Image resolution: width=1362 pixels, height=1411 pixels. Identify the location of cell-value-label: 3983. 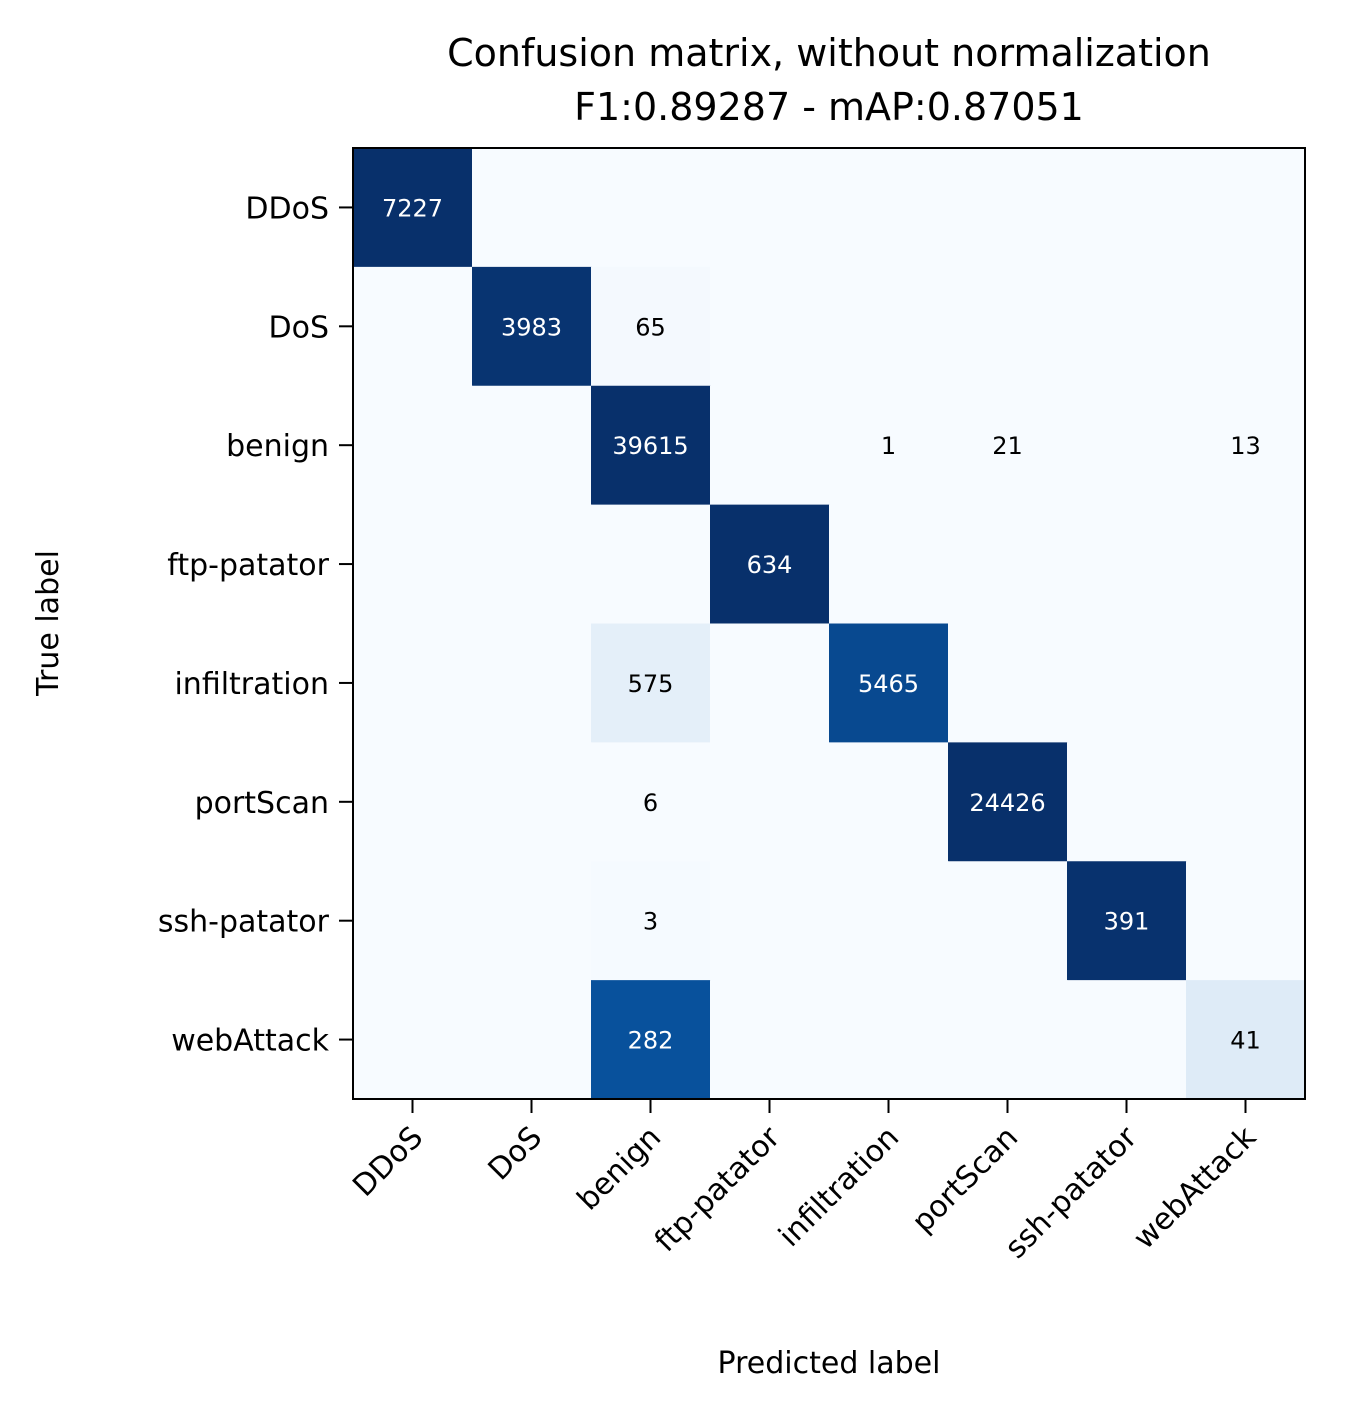
(531, 327).